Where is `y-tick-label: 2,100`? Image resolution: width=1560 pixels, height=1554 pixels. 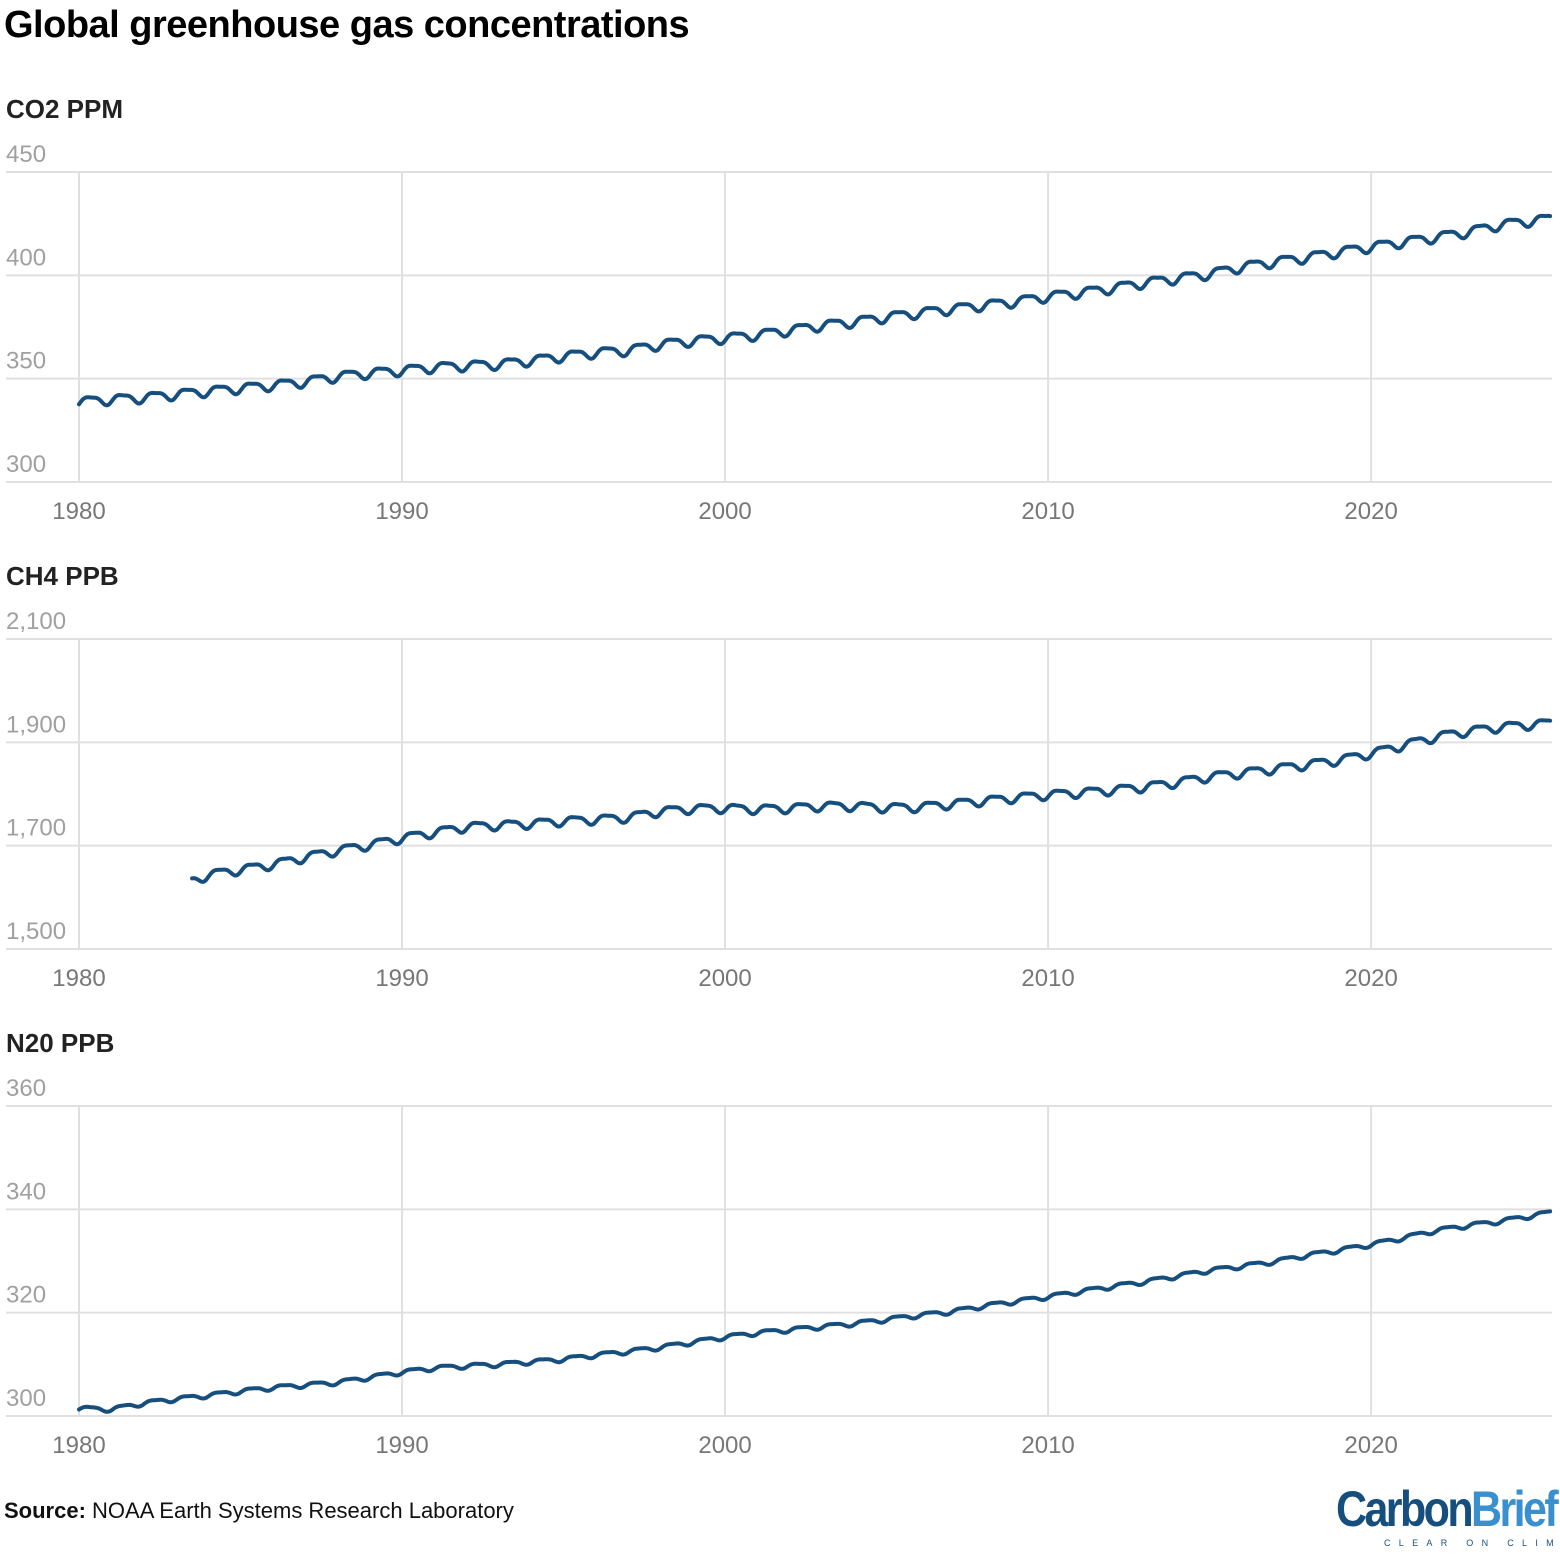 y-tick-label: 2,100 is located at coordinates (36, 621).